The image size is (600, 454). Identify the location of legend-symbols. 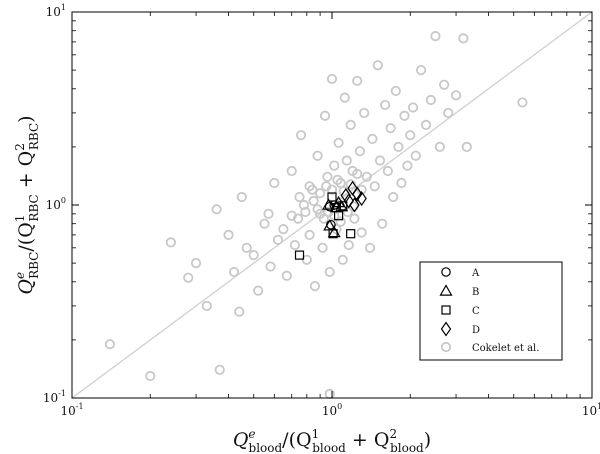
(446, 310).